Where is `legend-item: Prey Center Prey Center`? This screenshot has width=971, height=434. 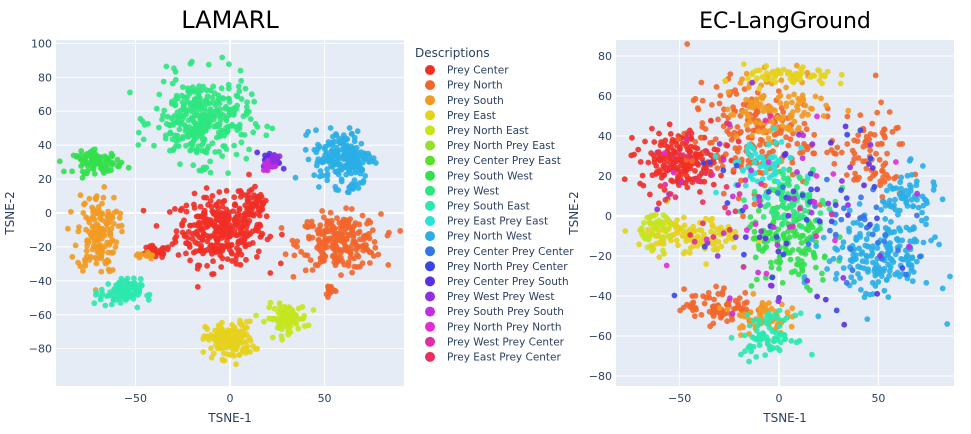 legend-item: Prey Center Prey Center is located at coordinates (499, 252).